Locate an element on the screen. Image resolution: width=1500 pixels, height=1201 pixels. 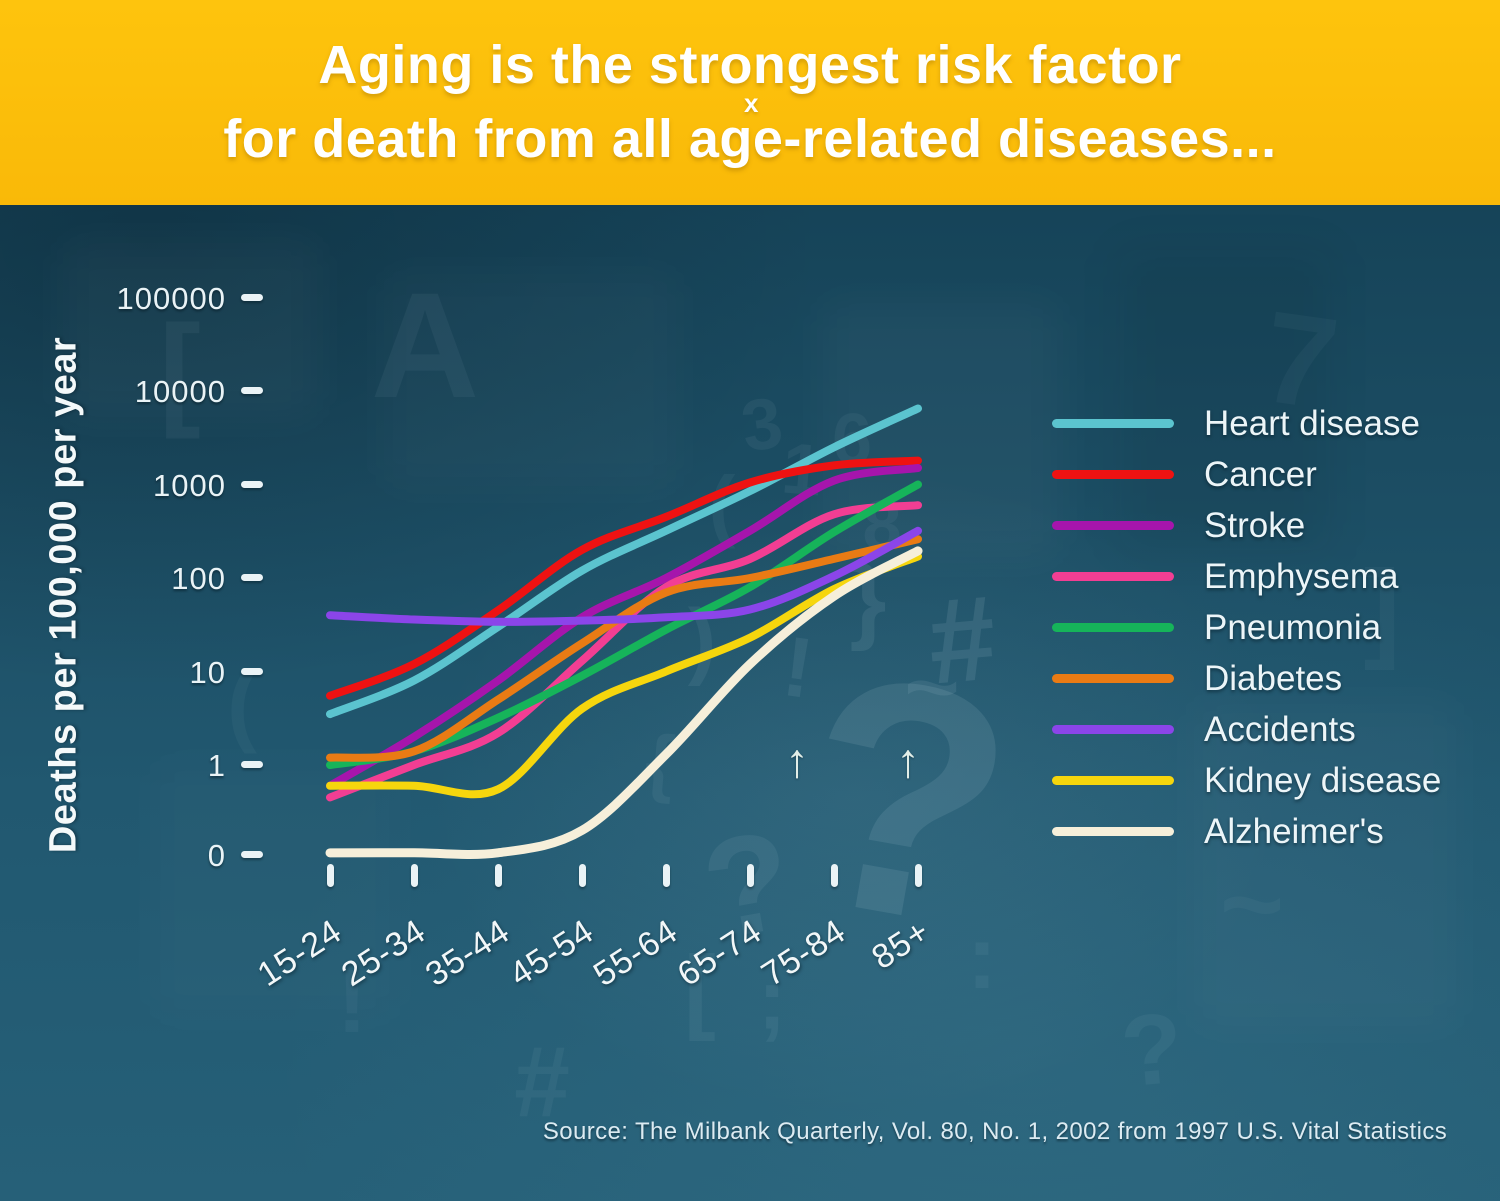
legend-item: Diabetes is located at coordinates (1246, 678).